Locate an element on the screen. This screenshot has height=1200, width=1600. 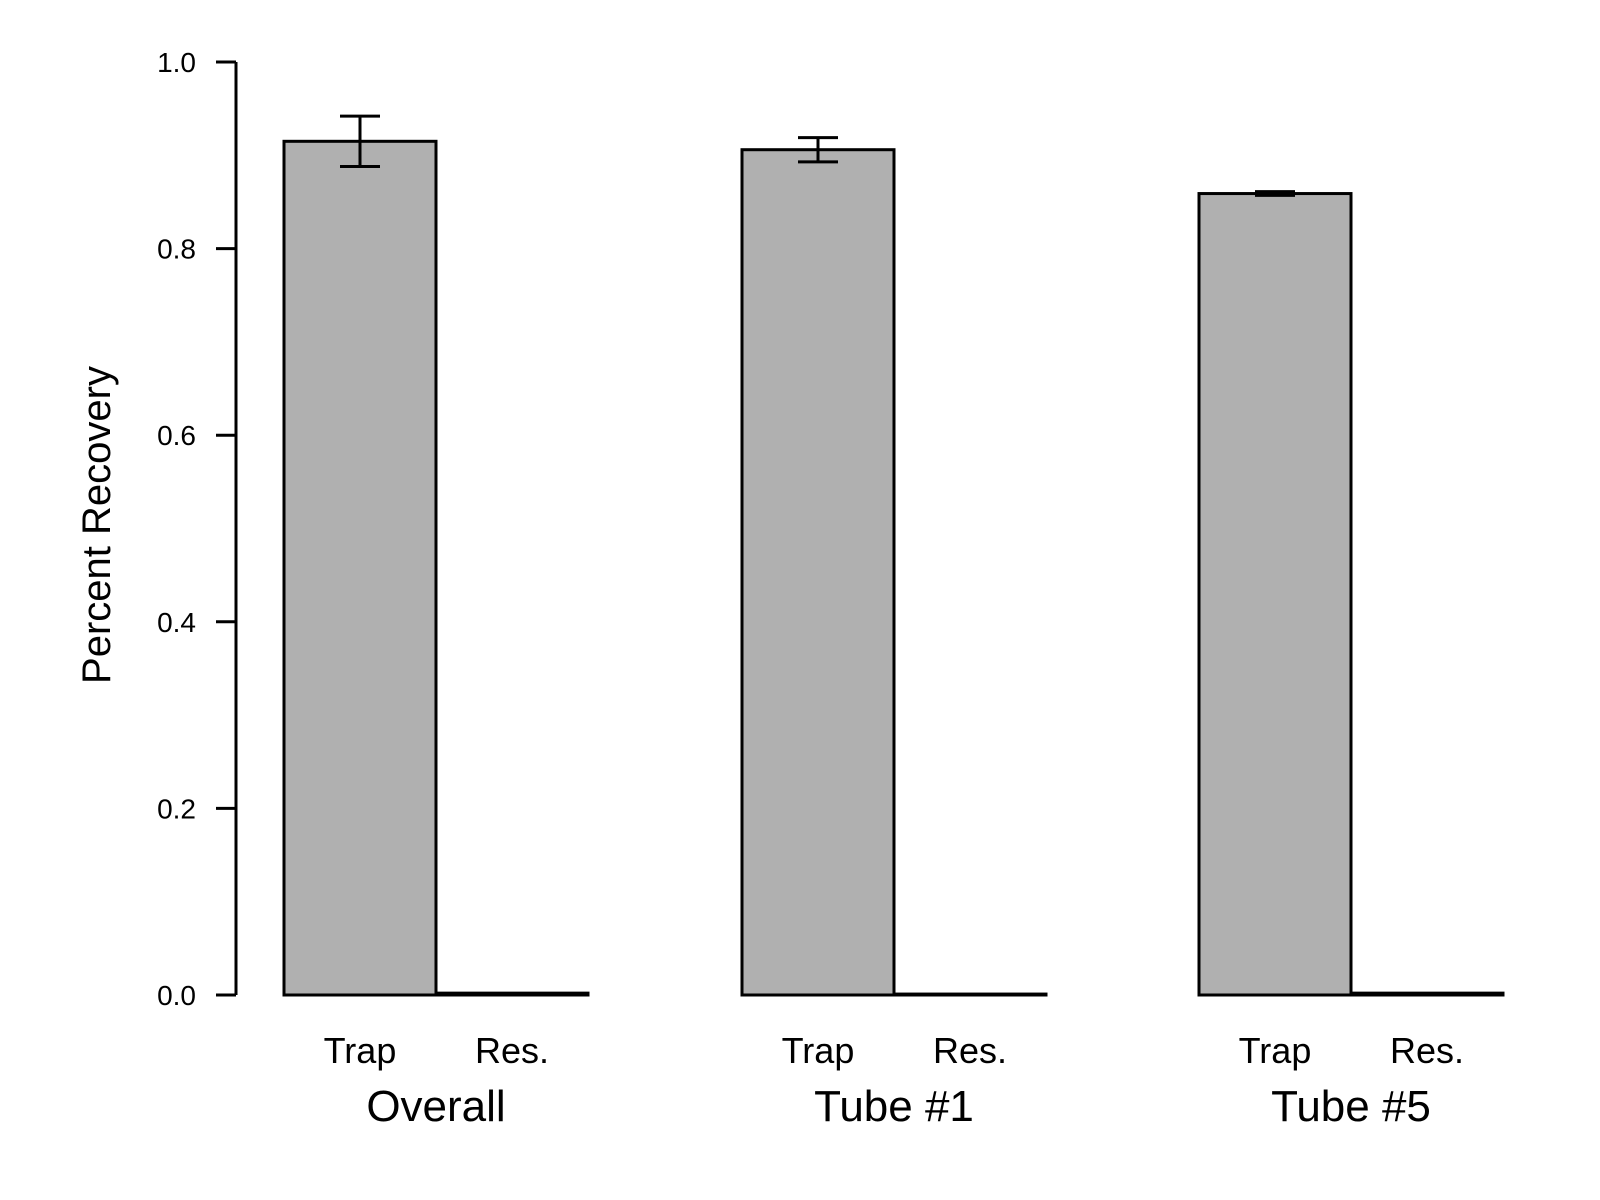
y-axis-title: Percent Recovery is located at coordinates (97, 525).